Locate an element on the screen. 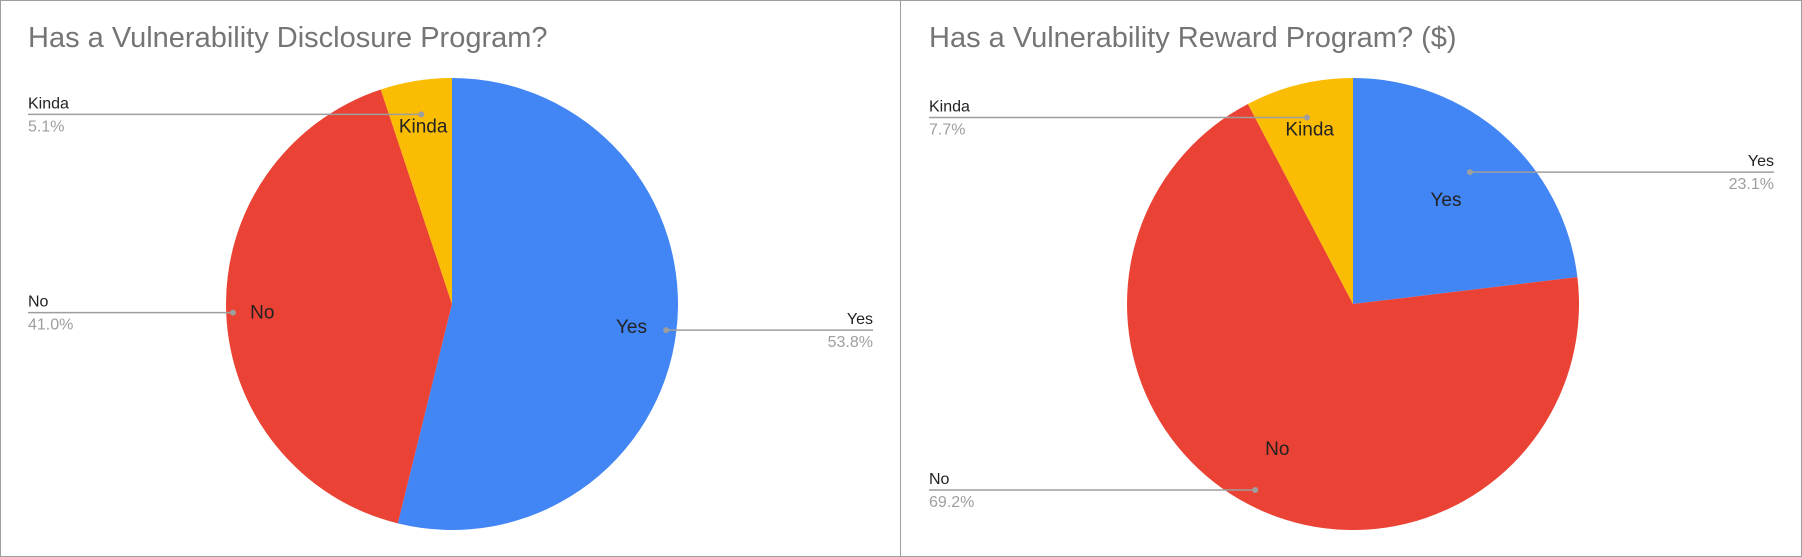  callout-percent-yes: 23.1% is located at coordinates (1751, 184).